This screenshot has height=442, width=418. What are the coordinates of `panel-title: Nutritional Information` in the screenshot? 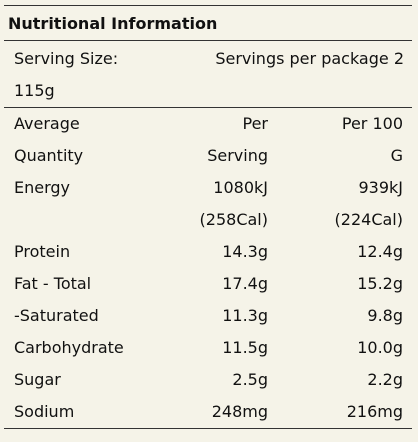 It's located at (208, 23).